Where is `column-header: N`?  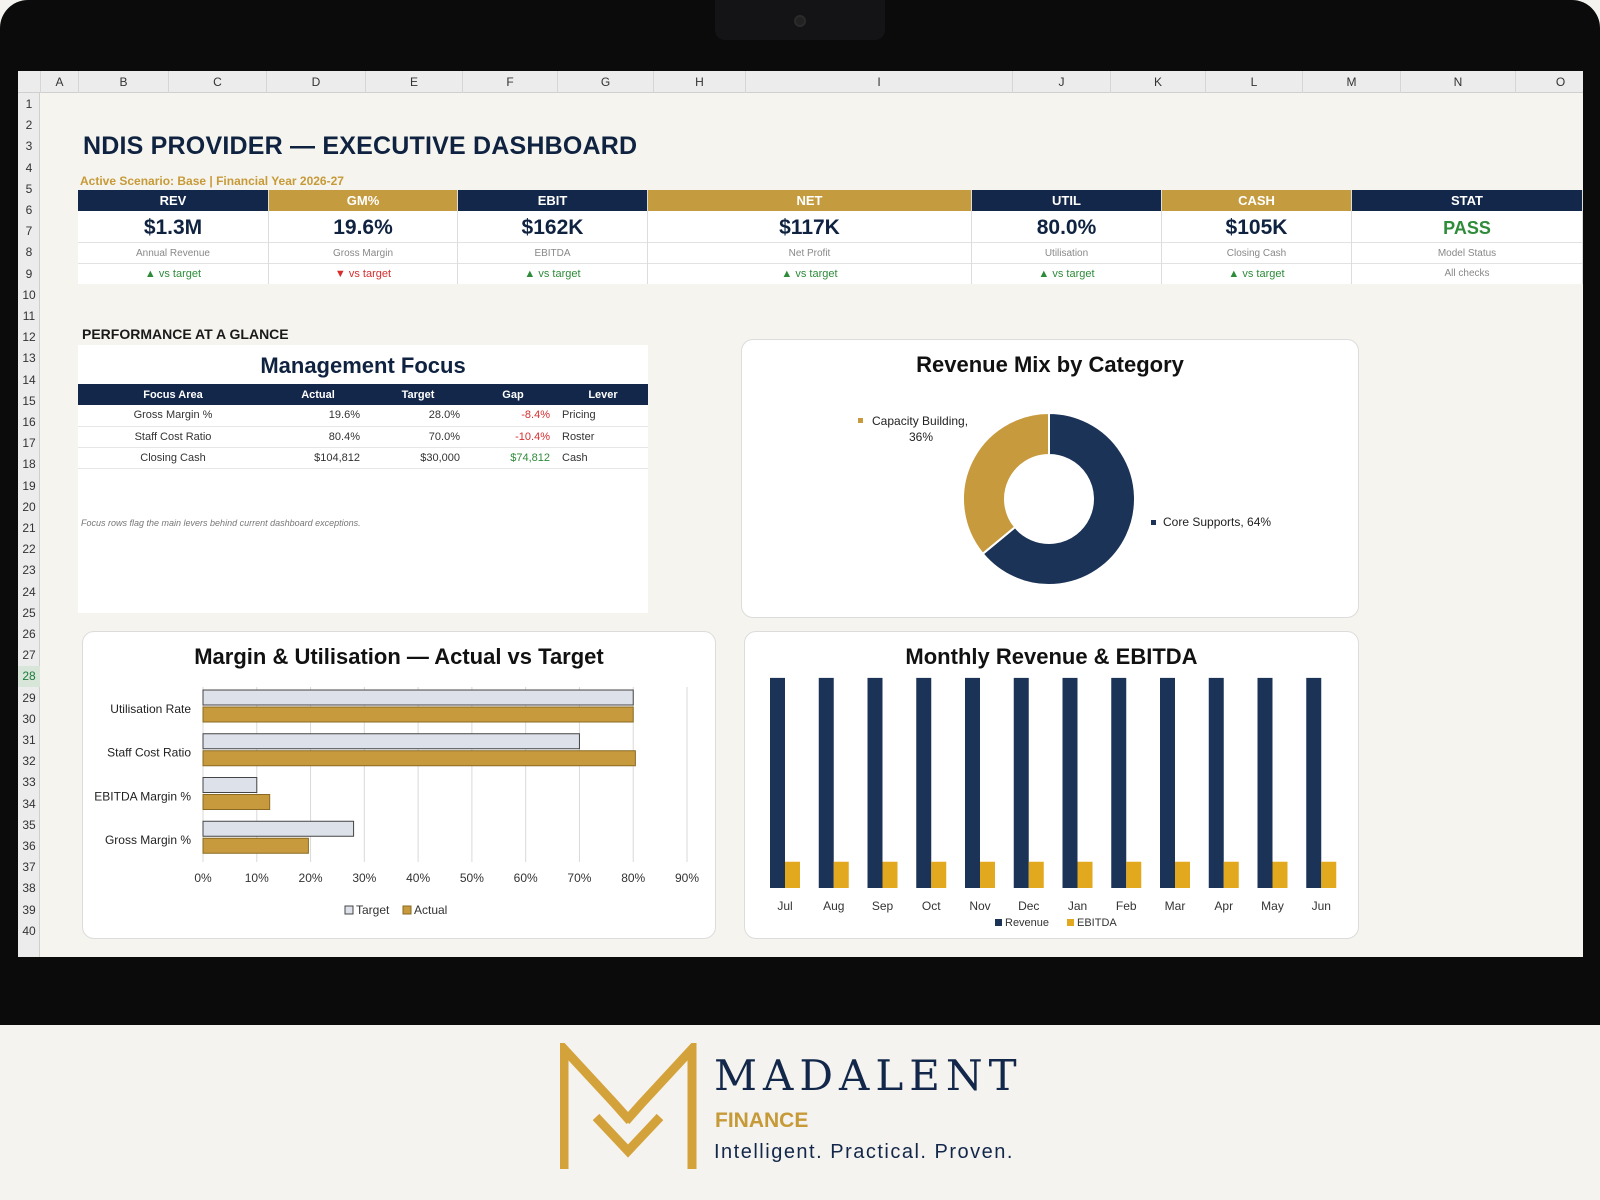 column-header: N is located at coordinates (1457, 82).